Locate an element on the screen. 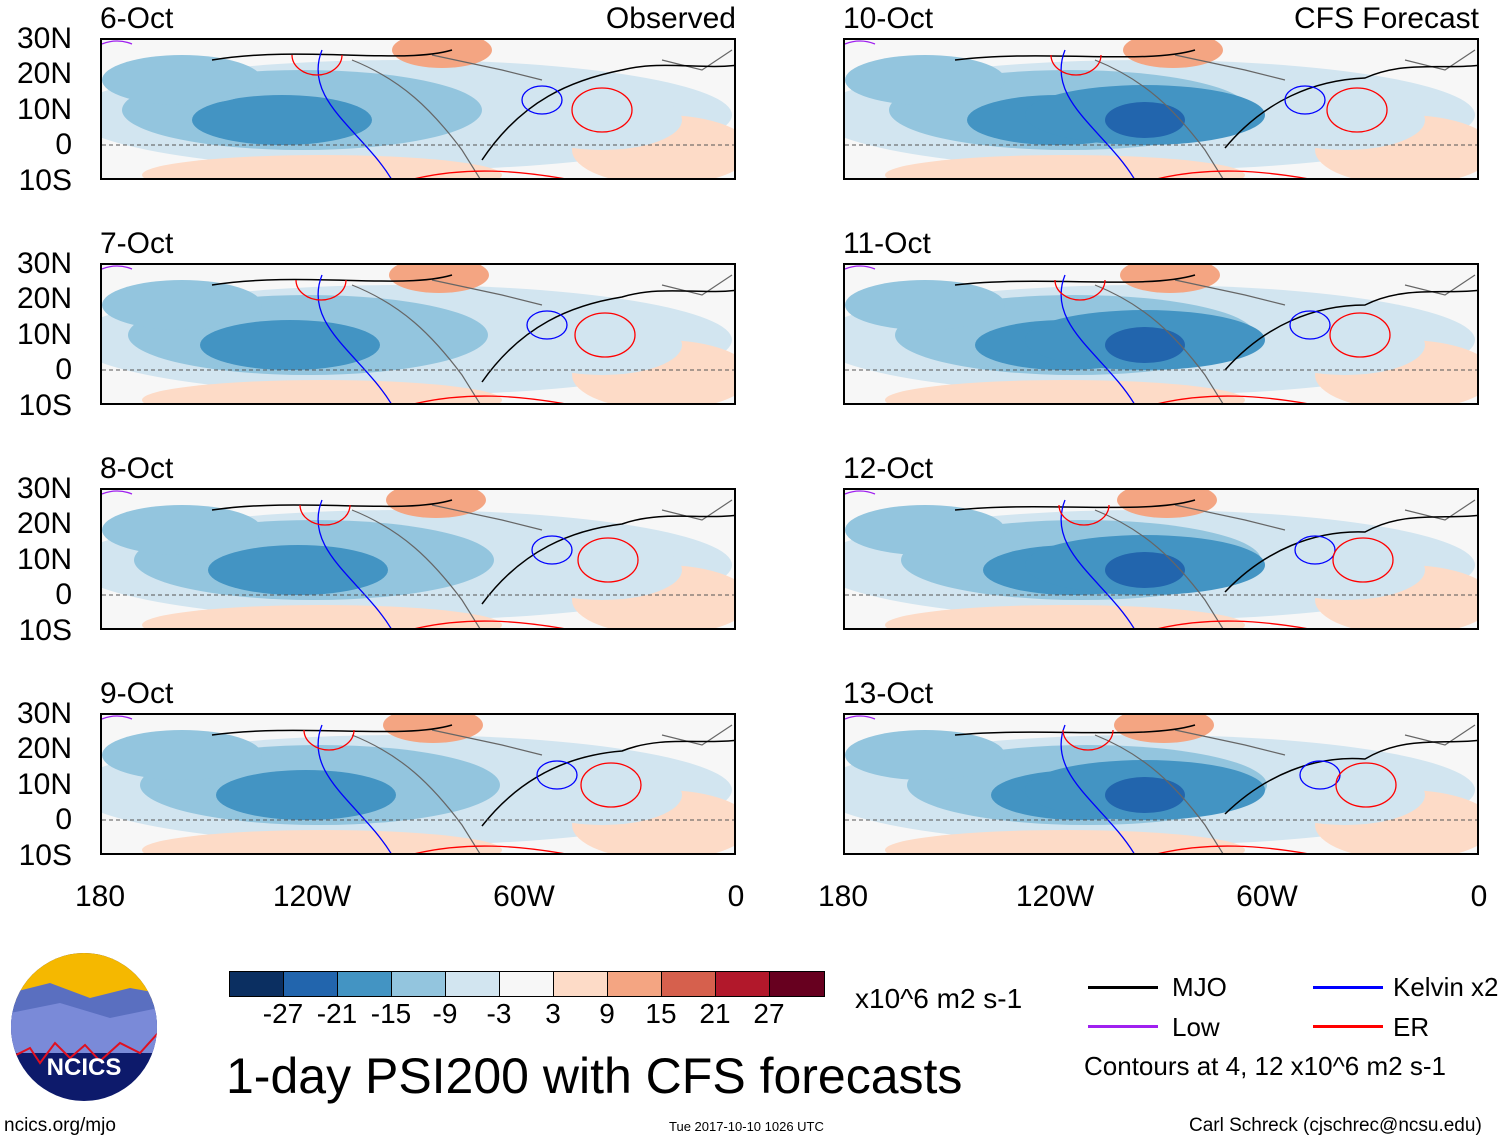  lat-tick-label: 10S is located at coordinates (45, 405).